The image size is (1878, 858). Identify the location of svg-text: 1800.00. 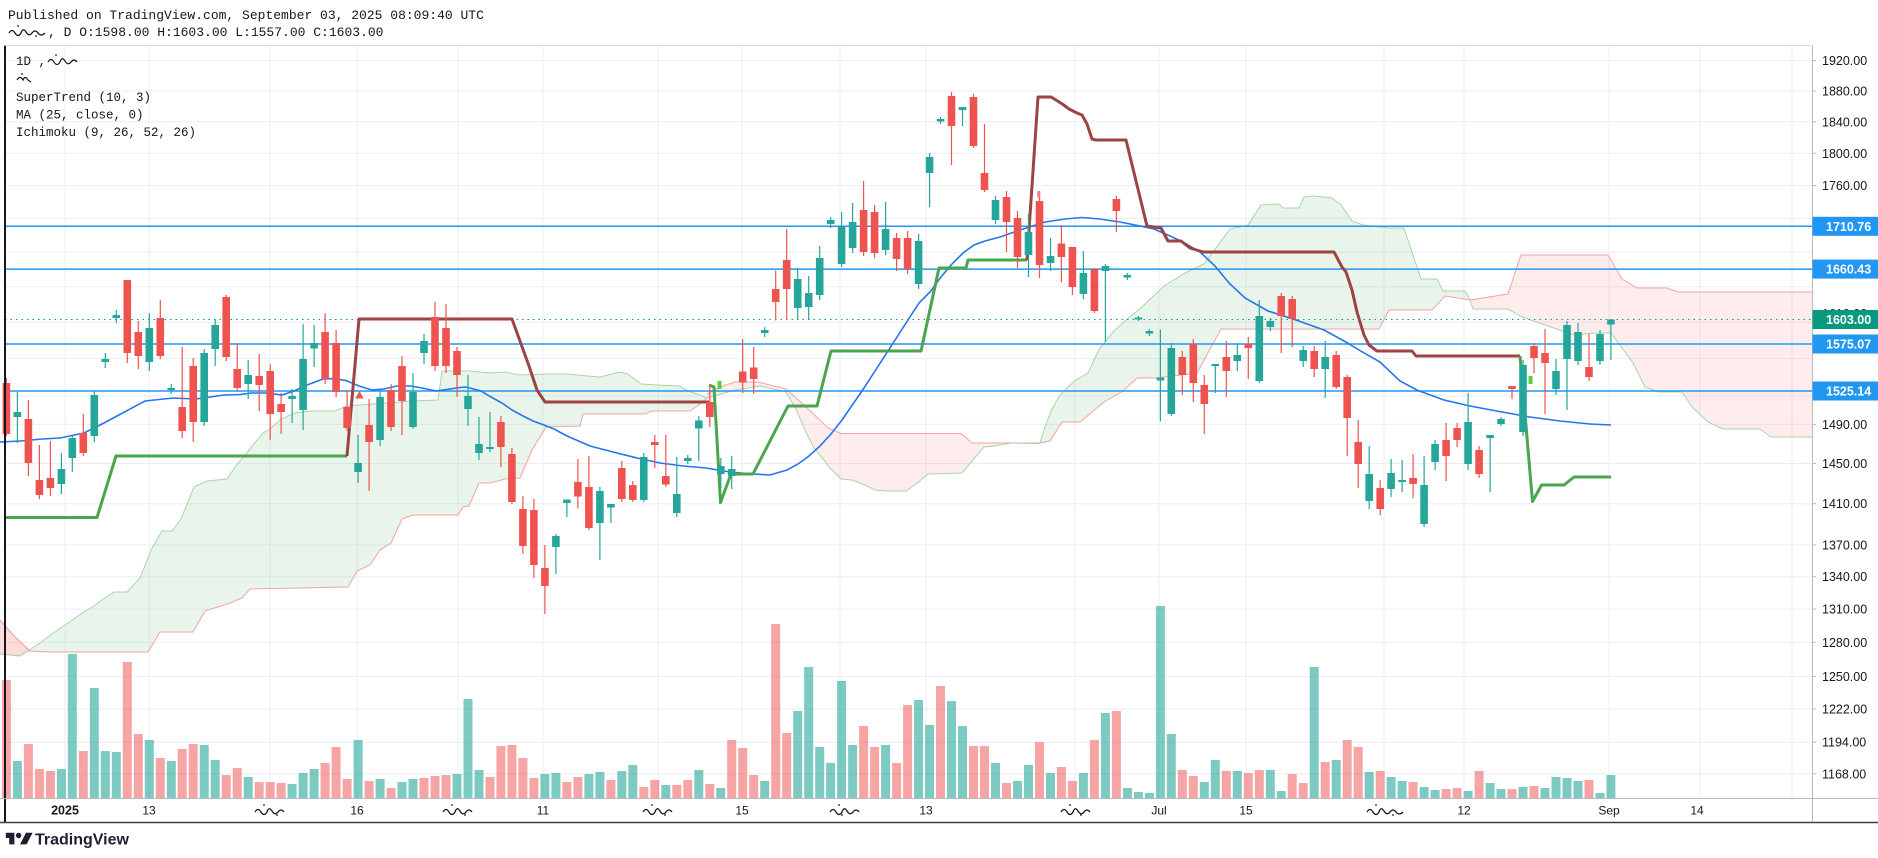
(1844, 154).